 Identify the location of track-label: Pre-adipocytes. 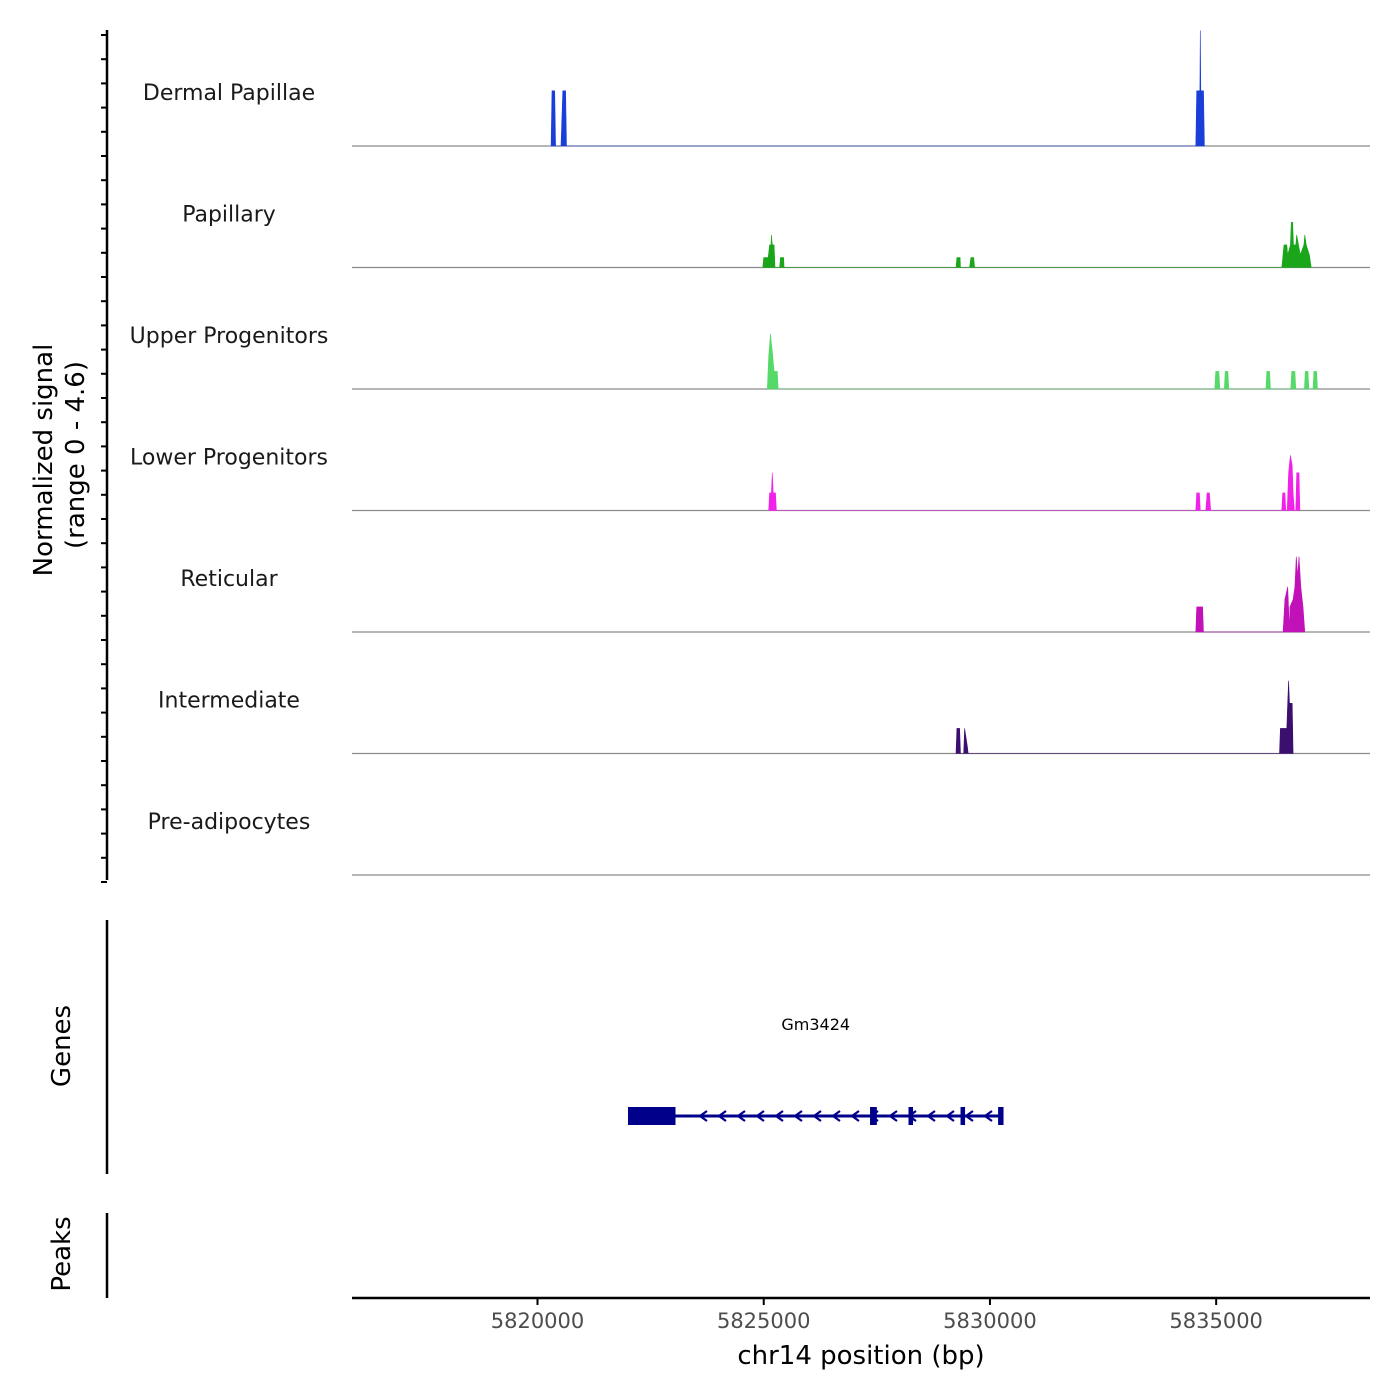
(229, 822).